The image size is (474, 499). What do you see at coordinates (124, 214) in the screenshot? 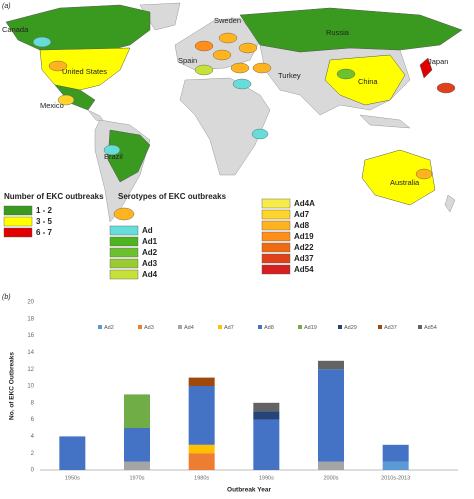
I see `legend-pie` at bounding box center [124, 214].